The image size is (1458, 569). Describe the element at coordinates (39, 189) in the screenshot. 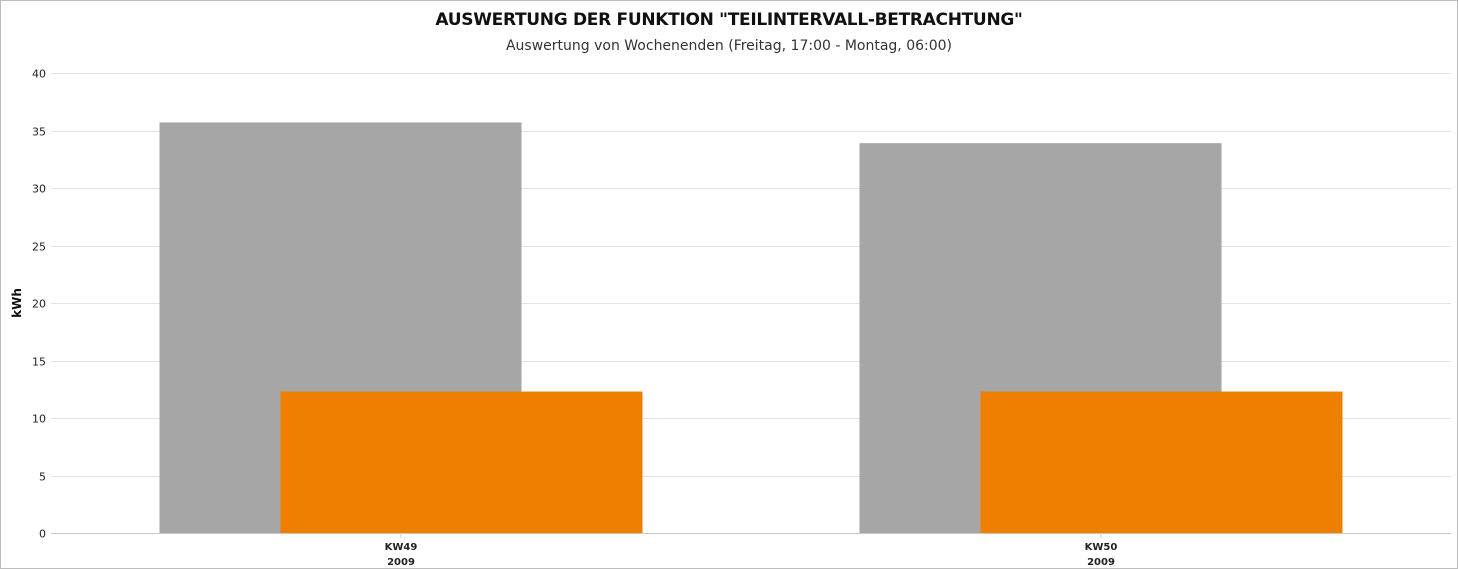

I see `y-tick-label: 30` at that location.